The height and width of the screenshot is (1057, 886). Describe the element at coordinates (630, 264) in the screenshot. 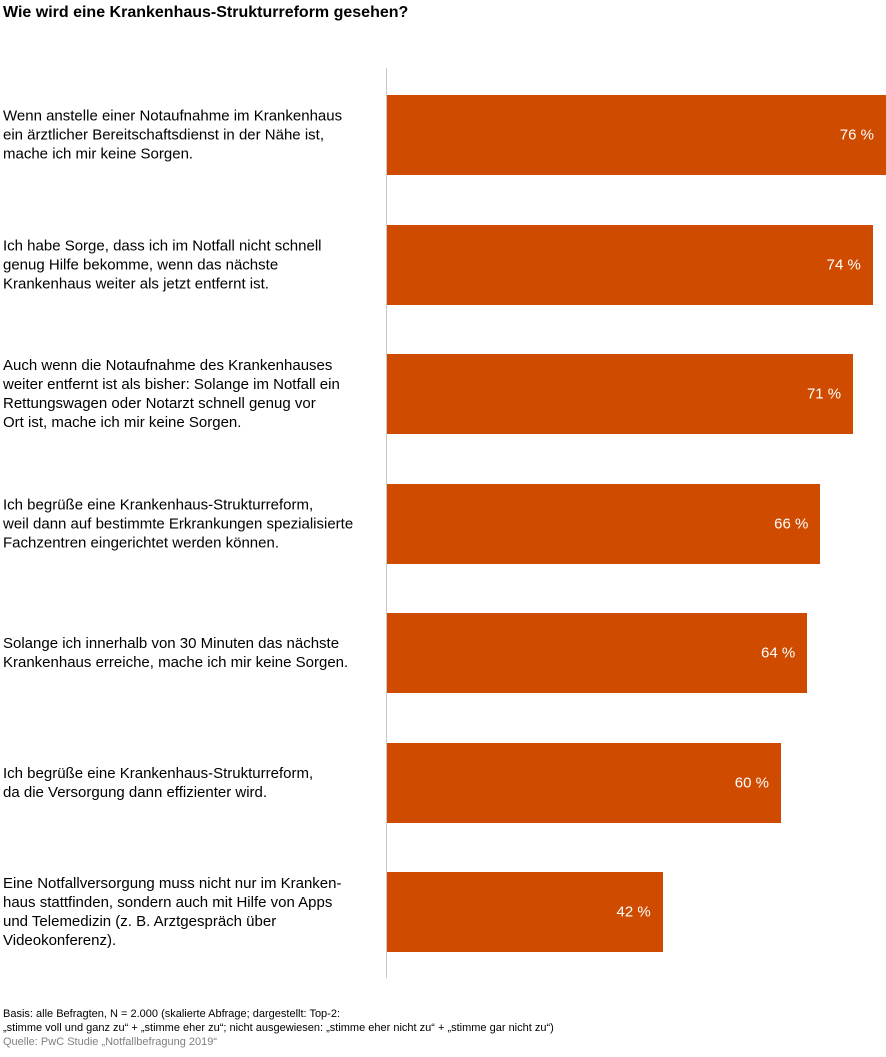

I see `bar: 74 %` at that location.